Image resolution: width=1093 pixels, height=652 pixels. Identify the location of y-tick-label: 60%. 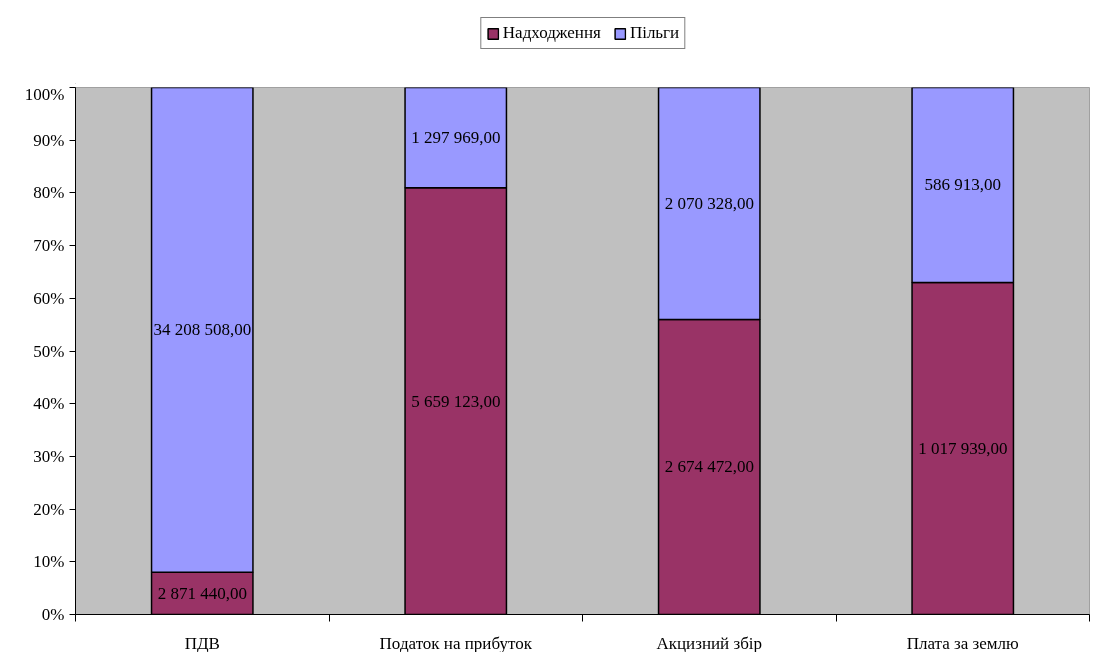
(49, 298).